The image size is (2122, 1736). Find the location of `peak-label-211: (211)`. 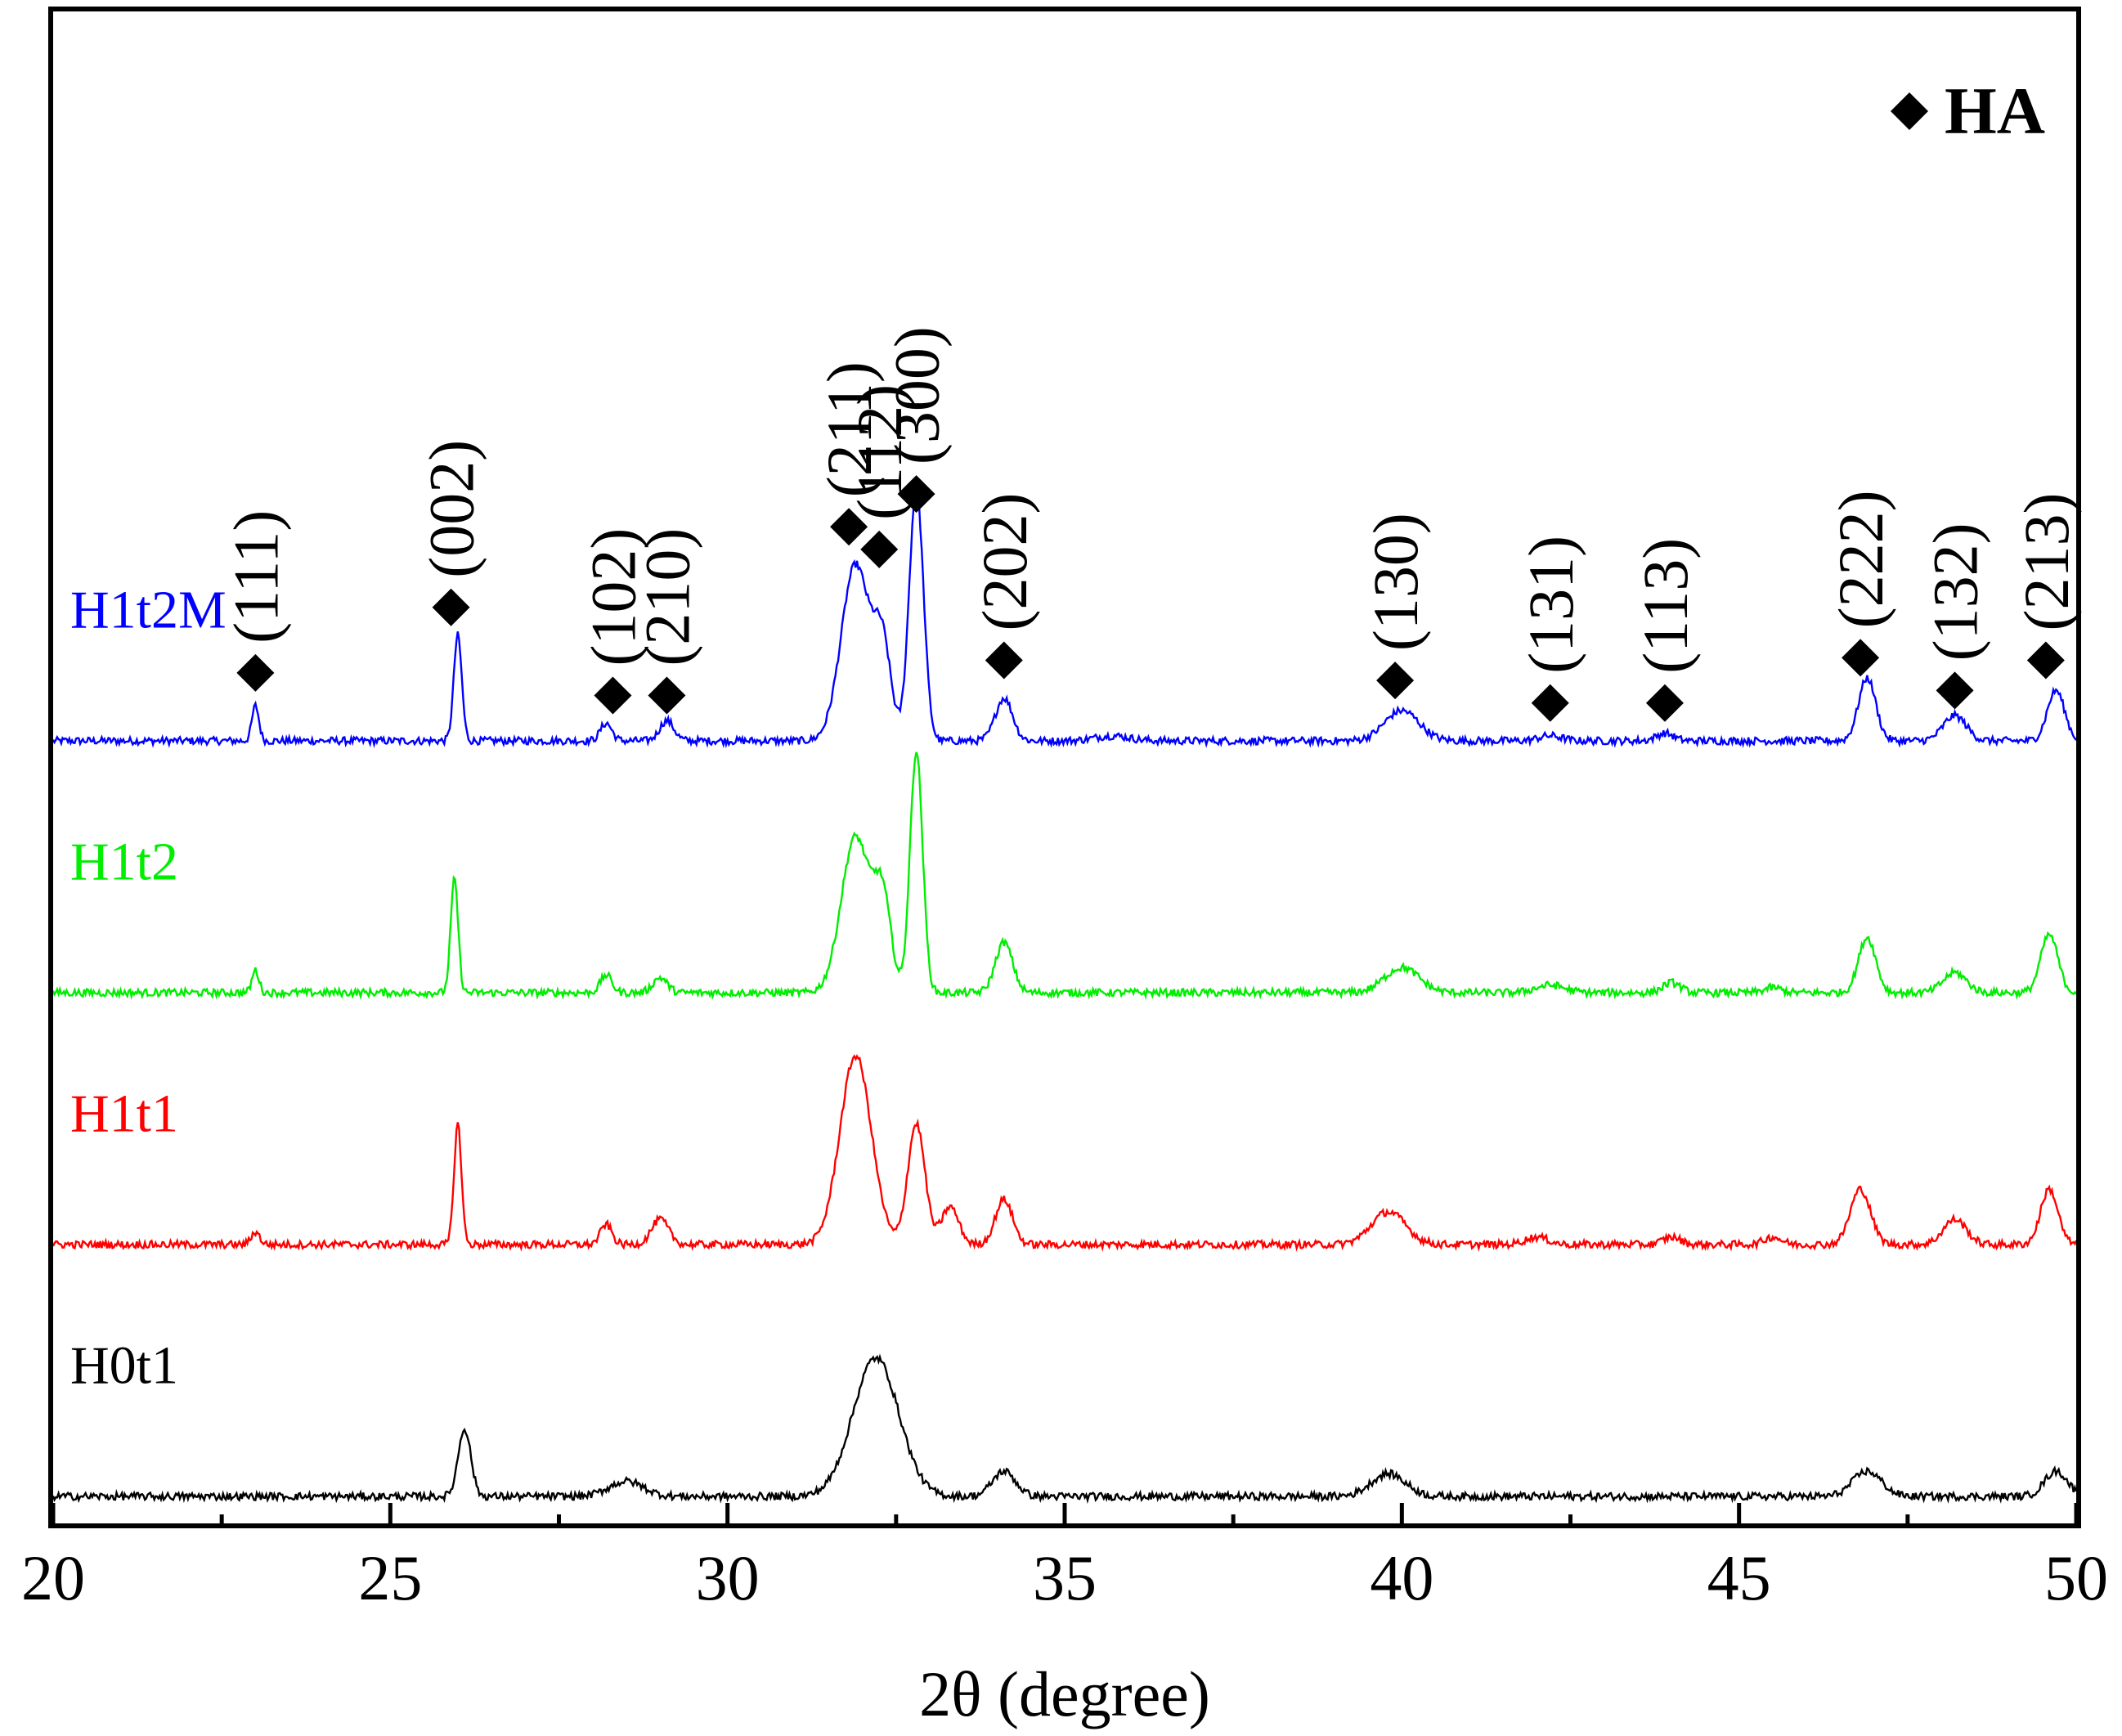

peak-label-211: (211) is located at coordinates (849, 429).